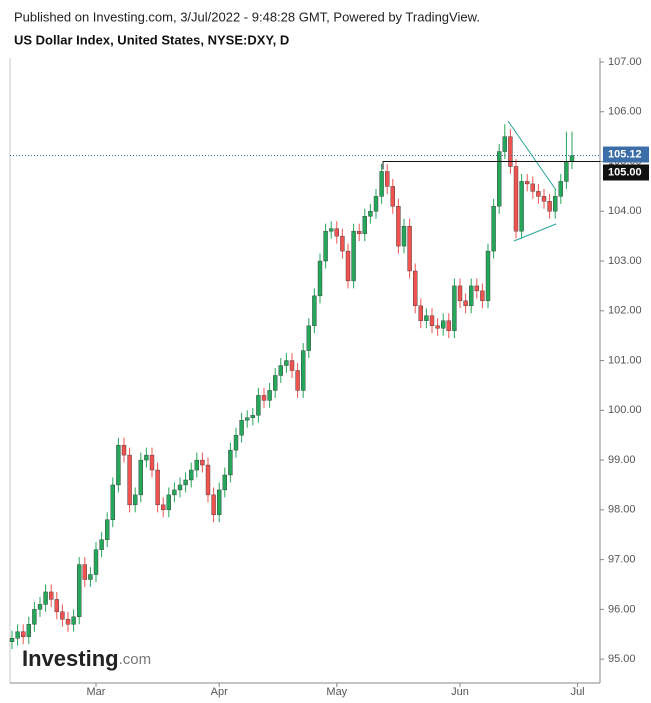 This screenshot has height=703, width=651. What do you see at coordinates (70, 658) in the screenshot?
I see `brand-name: Investing` at bounding box center [70, 658].